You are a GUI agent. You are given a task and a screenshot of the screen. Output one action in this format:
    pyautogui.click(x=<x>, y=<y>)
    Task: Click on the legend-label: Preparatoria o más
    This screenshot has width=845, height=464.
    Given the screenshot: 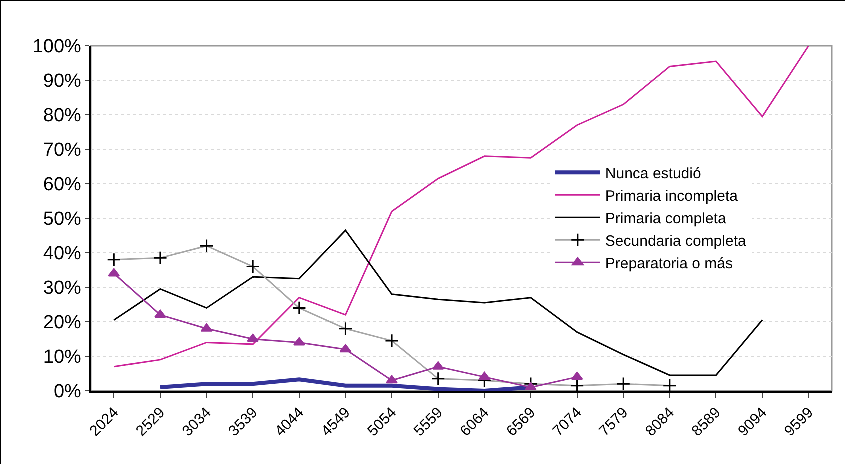 What is the action you would take?
    pyautogui.click(x=669, y=264)
    